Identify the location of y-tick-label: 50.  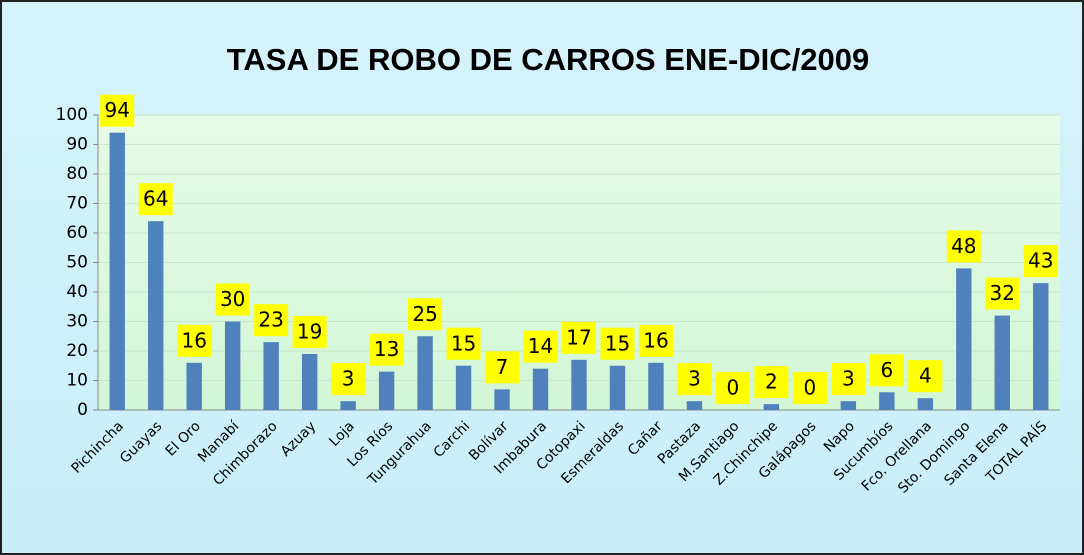
(77, 263).